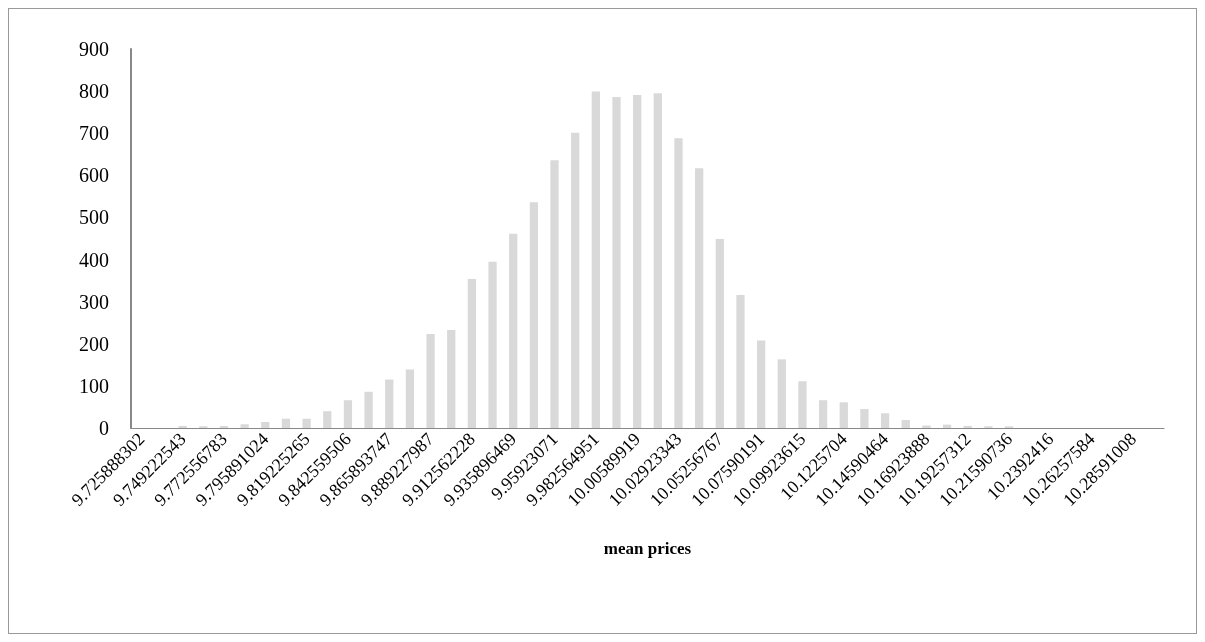 The width and height of the screenshot is (1205, 642). I want to click on y-tick-label: 800, so click(94, 91).